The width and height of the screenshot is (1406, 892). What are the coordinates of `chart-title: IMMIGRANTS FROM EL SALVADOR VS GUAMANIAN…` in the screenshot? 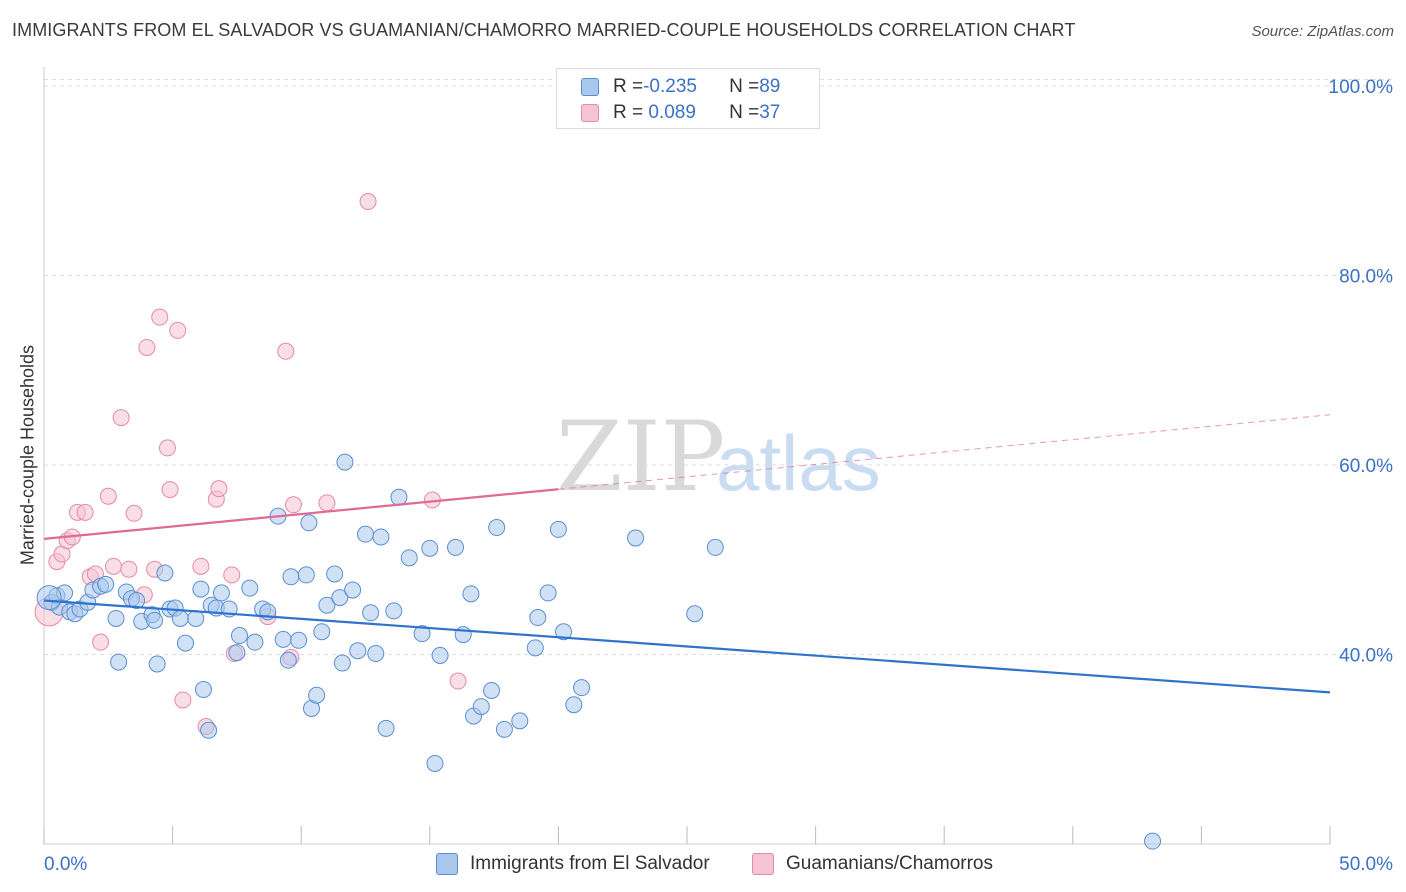 It's located at (544, 30).